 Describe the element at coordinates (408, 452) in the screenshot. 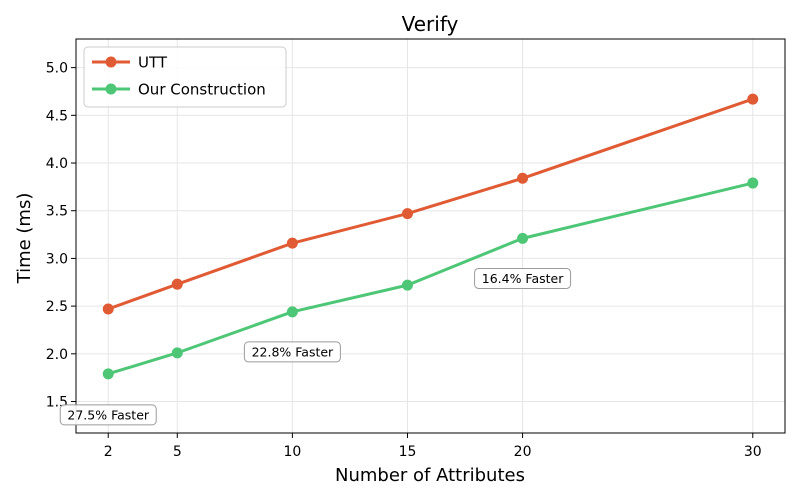

I see `x-tick-label: 15` at that location.